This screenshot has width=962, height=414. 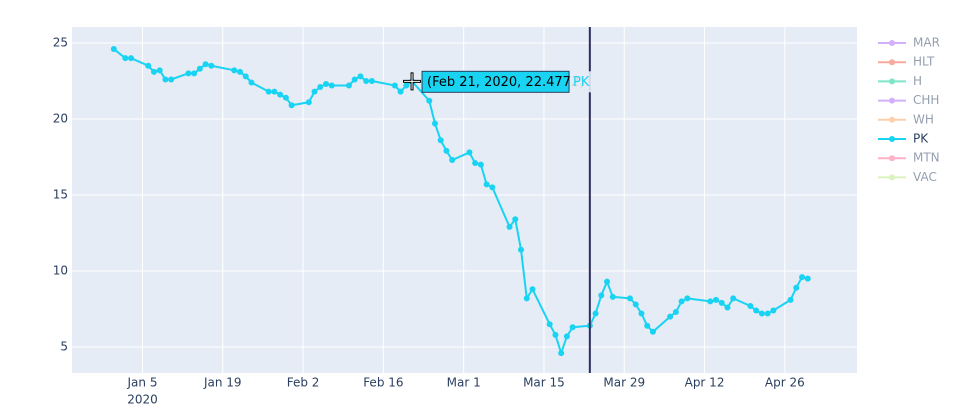 What do you see at coordinates (907, 177) in the screenshot?
I see `legend-item: VAC` at bounding box center [907, 177].